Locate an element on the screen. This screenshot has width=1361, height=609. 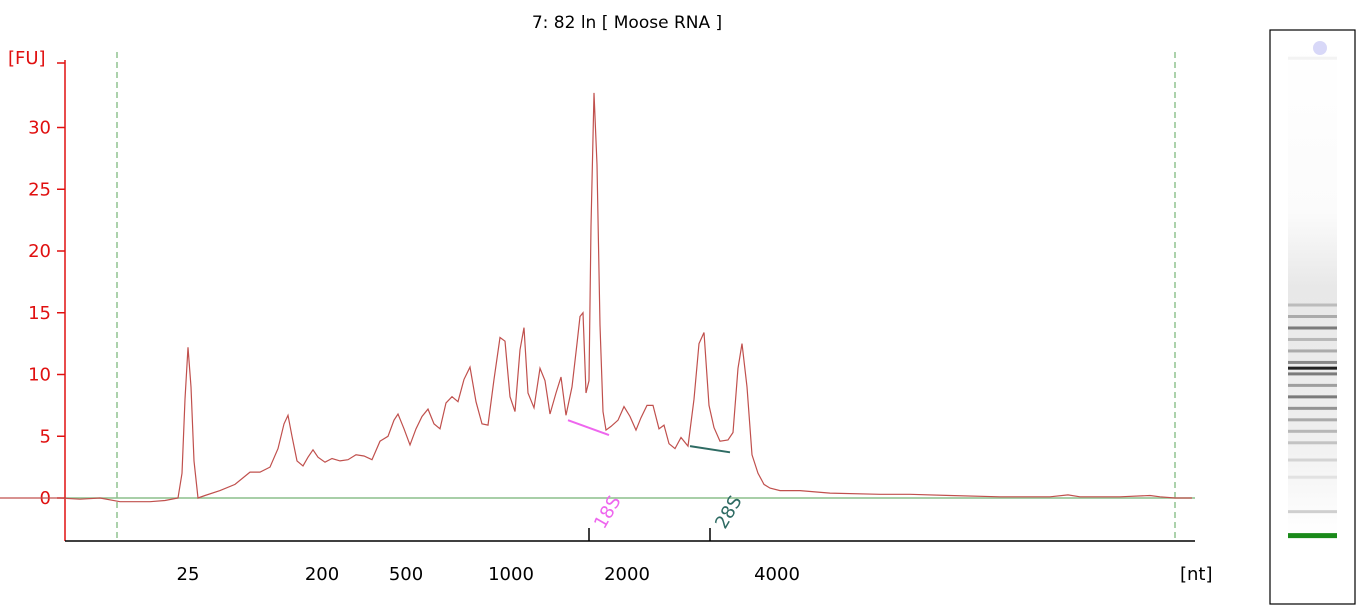
marker-baseline-28s is located at coordinates (710, 449).